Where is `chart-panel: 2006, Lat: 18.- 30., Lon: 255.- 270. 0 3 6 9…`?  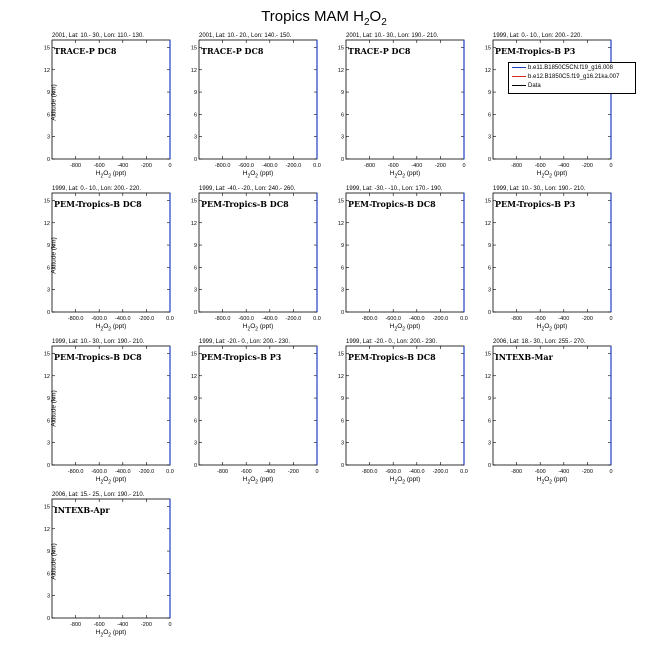 chart-panel: 2006, Lat: 18.- 30., Lon: 255.- 270. 0 3 6 9… is located at coordinates (564, 414).